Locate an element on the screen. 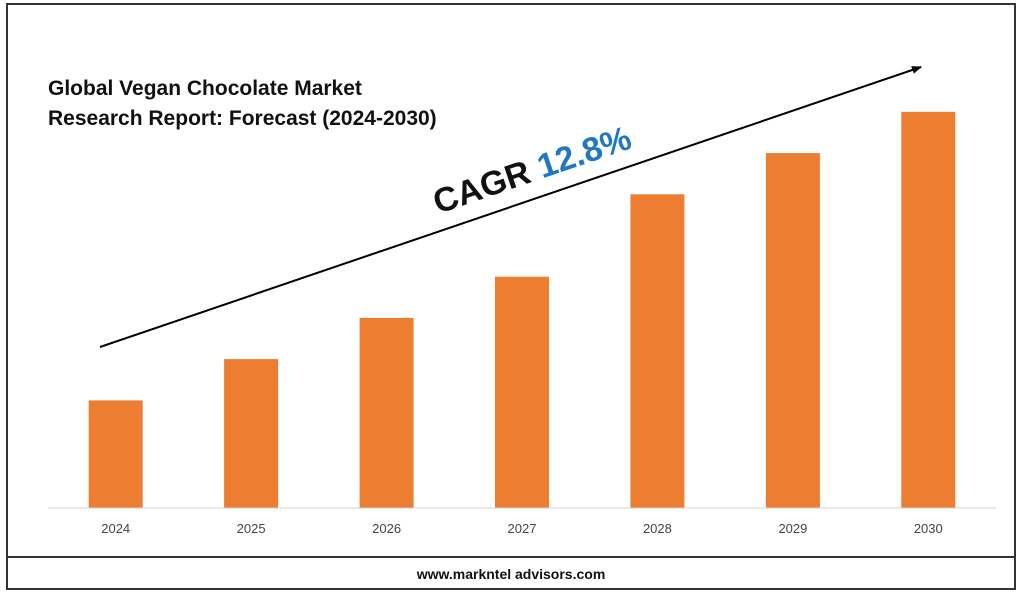 The width and height of the screenshot is (1024, 596). bar-2028 is located at coordinates (657, 351).